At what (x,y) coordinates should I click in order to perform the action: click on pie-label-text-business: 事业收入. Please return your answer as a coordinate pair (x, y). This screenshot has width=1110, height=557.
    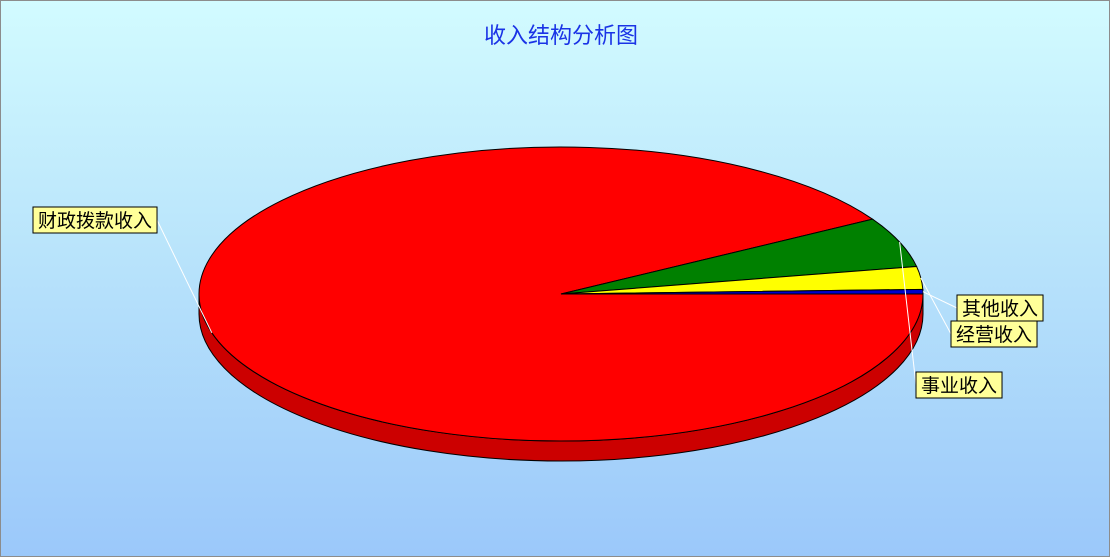
    Looking at the image, I should click on (959, 386).